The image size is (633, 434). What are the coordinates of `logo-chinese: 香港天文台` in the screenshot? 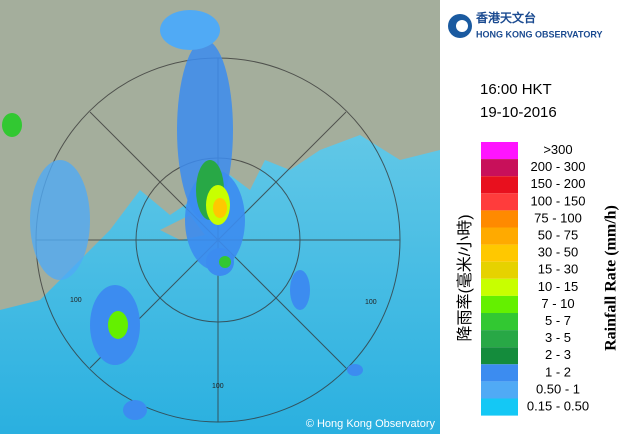 It's located at (505, 17).